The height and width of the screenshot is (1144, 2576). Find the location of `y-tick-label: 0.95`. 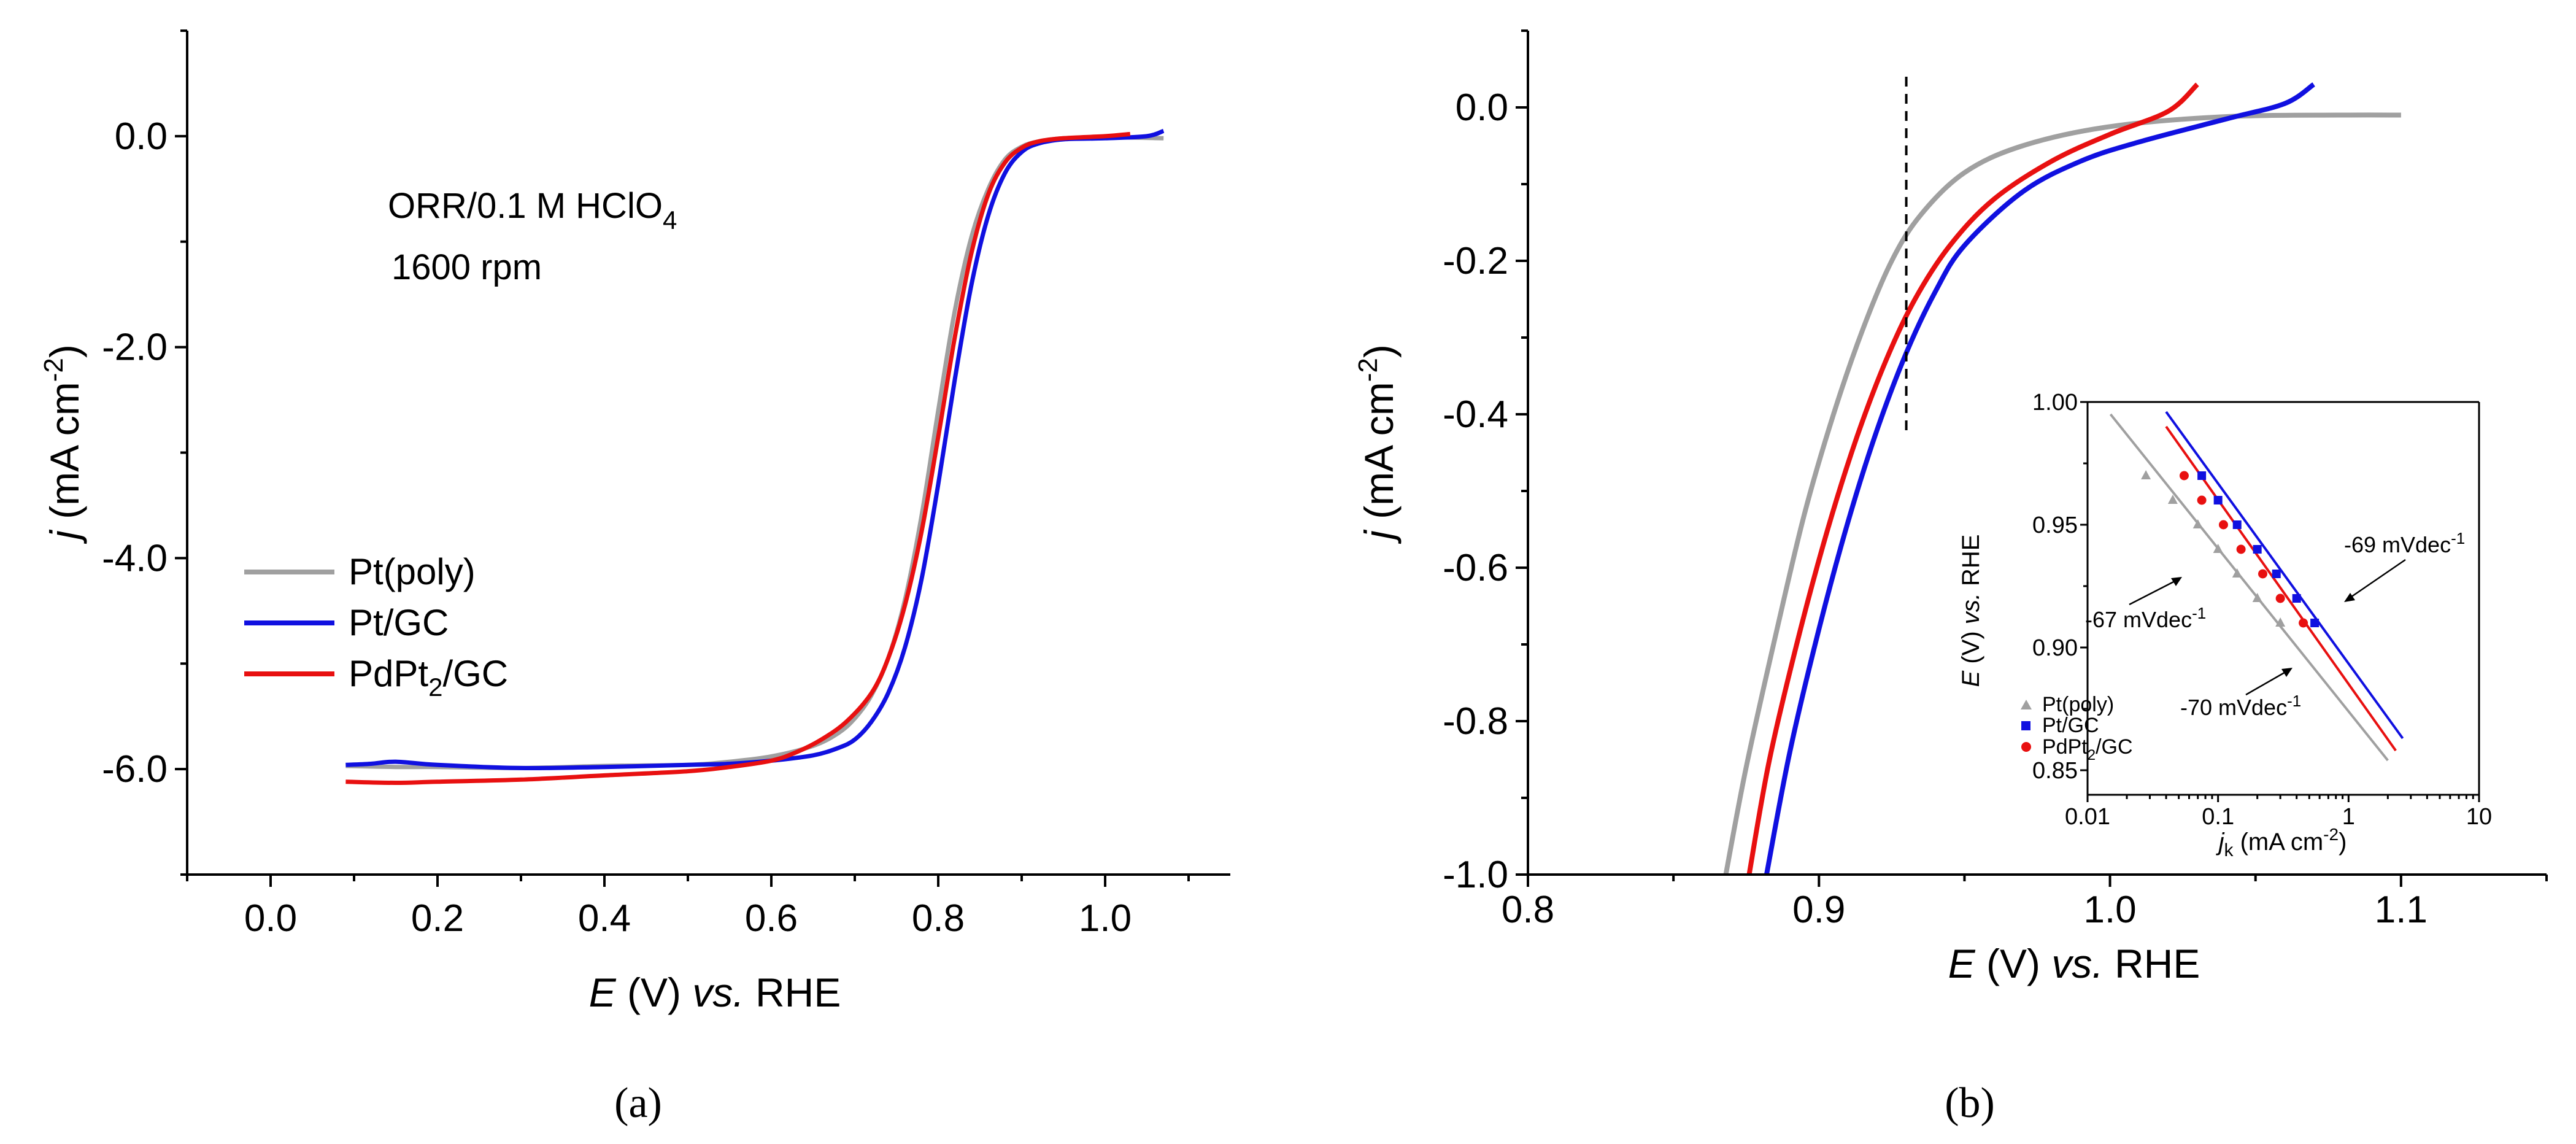

y-tick-label: 0.95 is located at coordinates (2055, 525).